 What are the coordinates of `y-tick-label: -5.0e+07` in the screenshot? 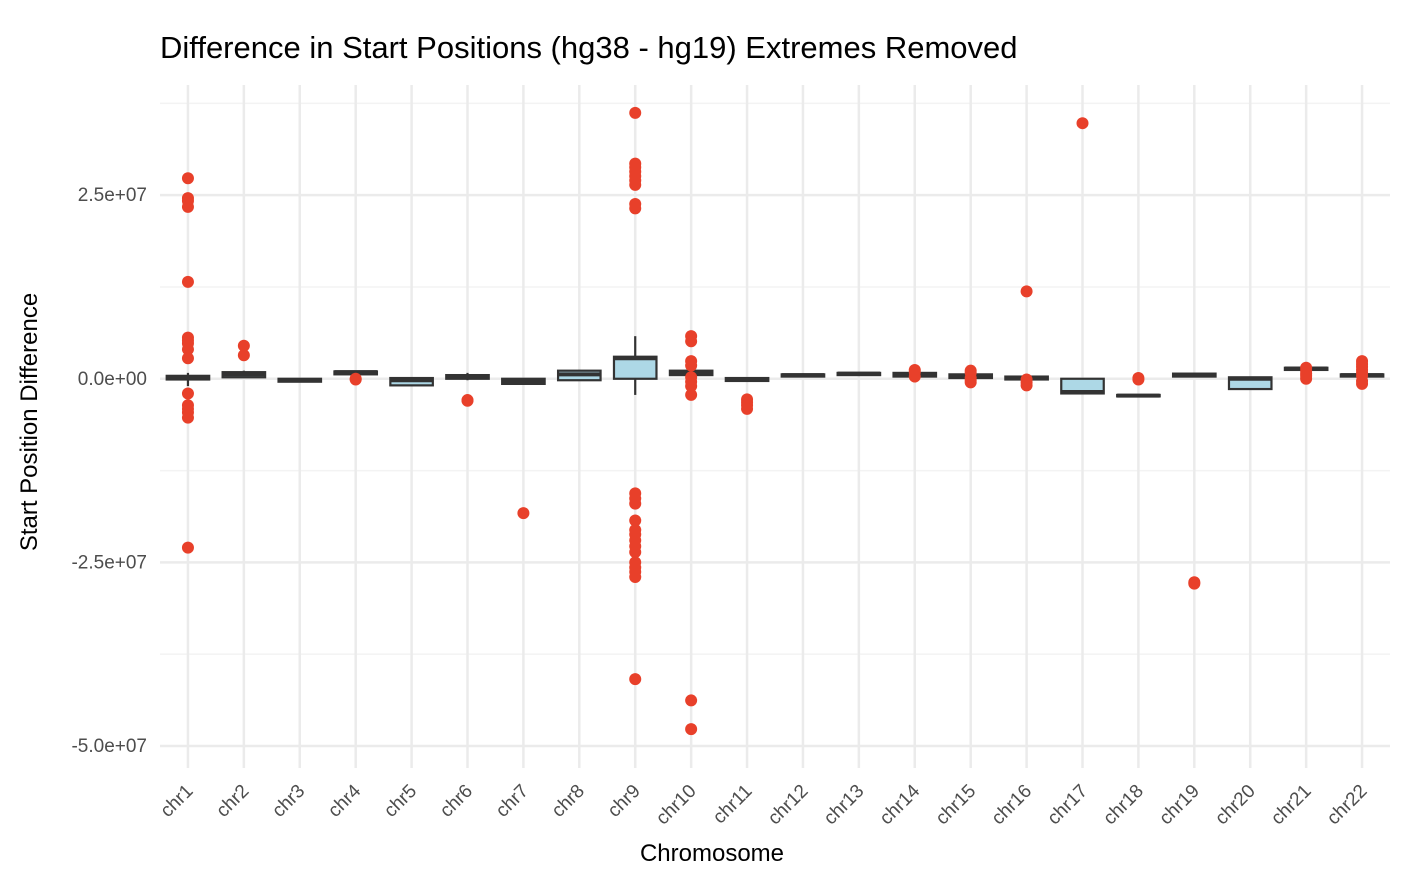 It's located at (109, 746).